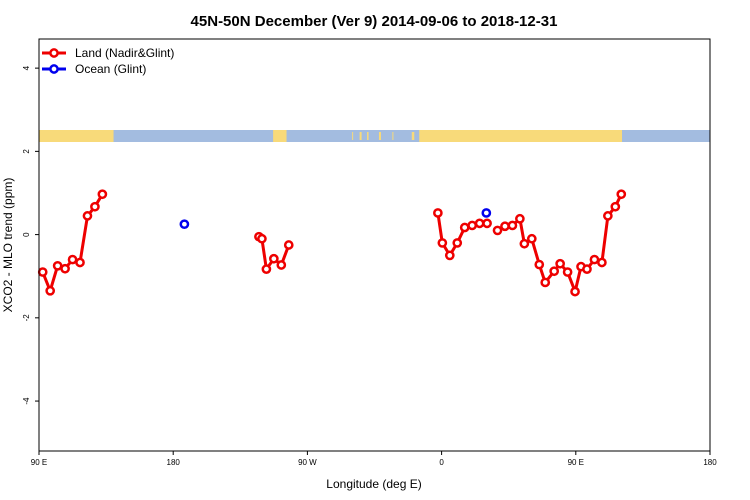  What do you see at coordinates (373, 484) in the screenshot?
I see `x-axis-label: Longitude (deg E)` at bounding box center [373, 484].